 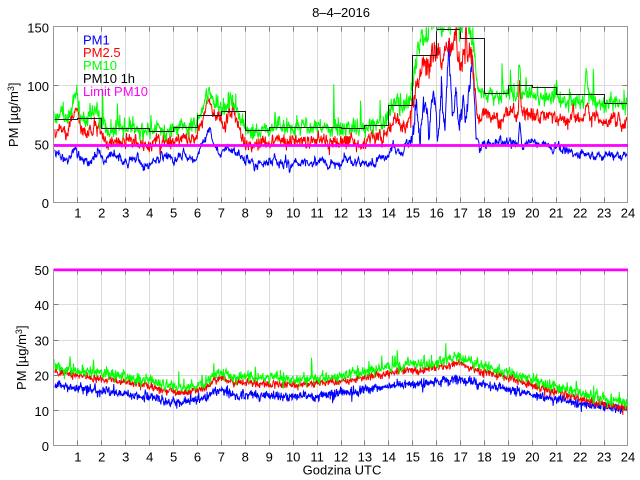 What do you see at coordinates (42, 305) in the screenshot?
I see `svg-text: 40` at bounding box center [42, 305].